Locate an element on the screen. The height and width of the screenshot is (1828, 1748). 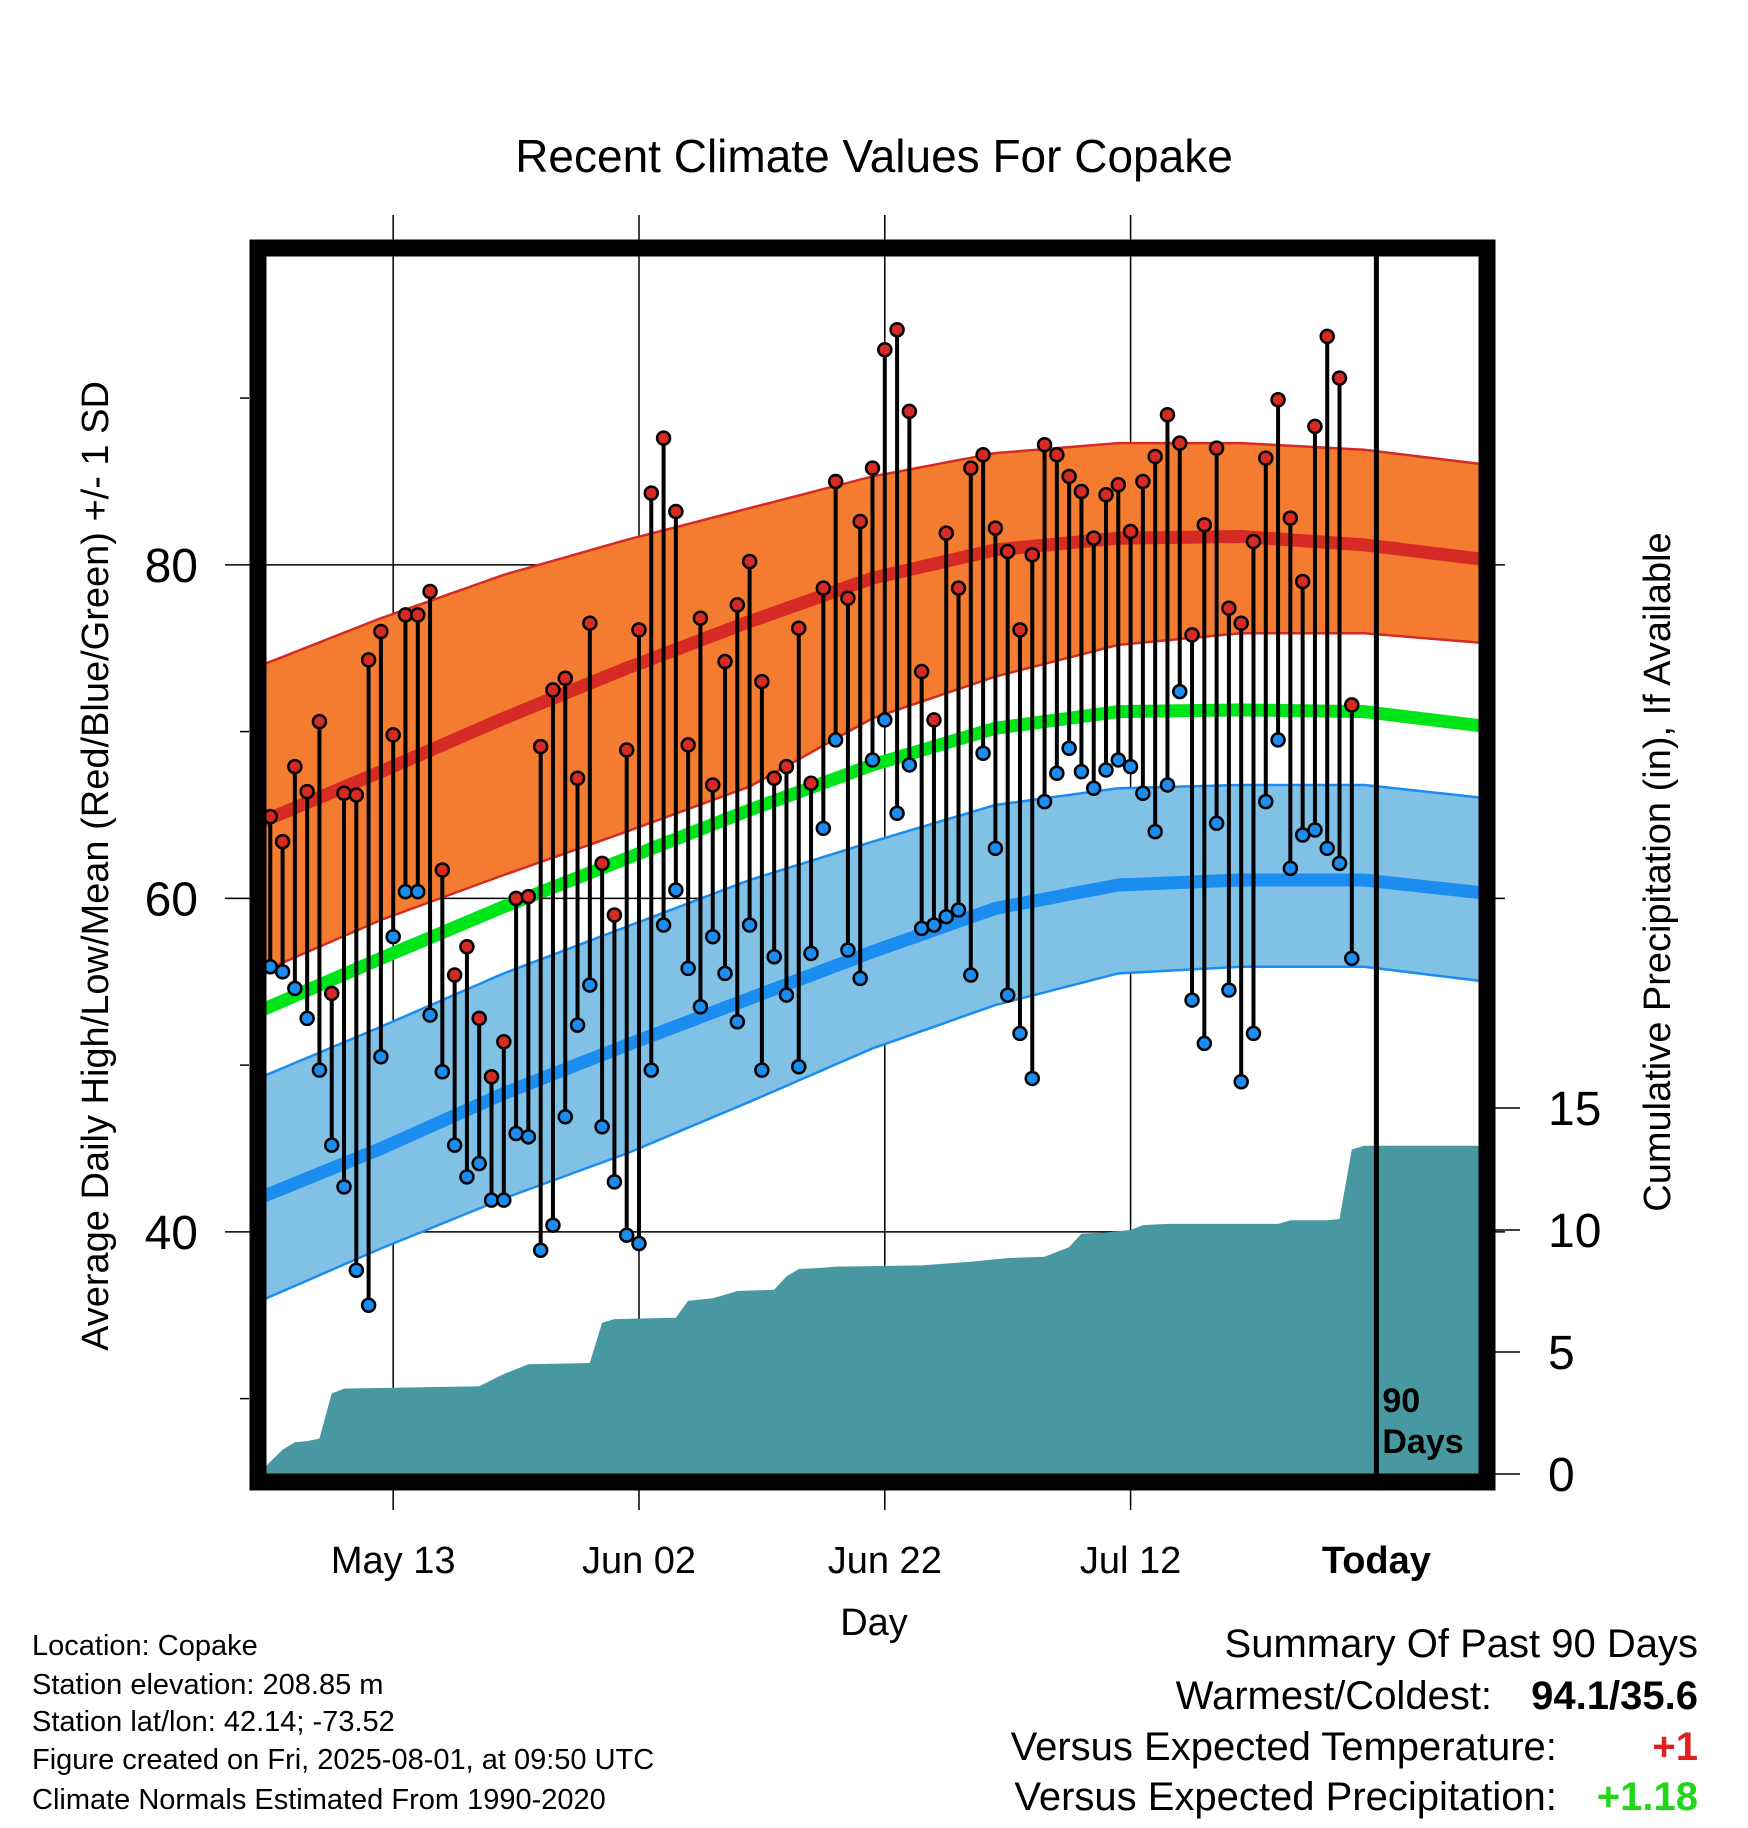
today-days-label-number: 90 is located at coordinates (1401, 1401).